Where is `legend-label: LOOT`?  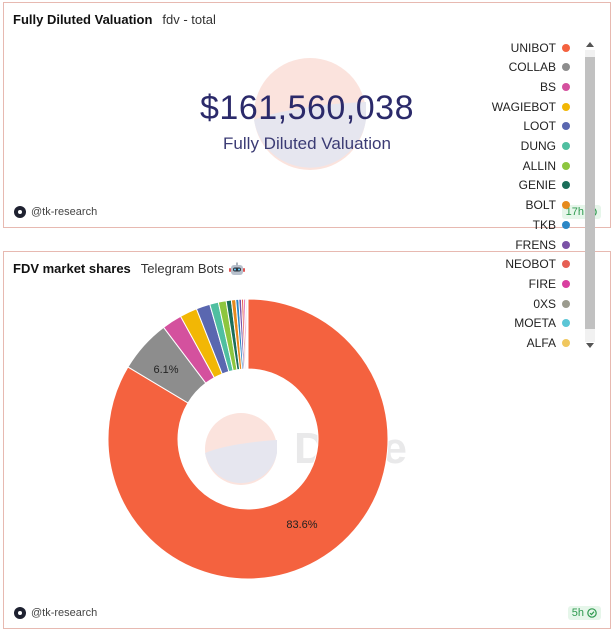 legend-label: LOOT is located at coordinates (539, 126).